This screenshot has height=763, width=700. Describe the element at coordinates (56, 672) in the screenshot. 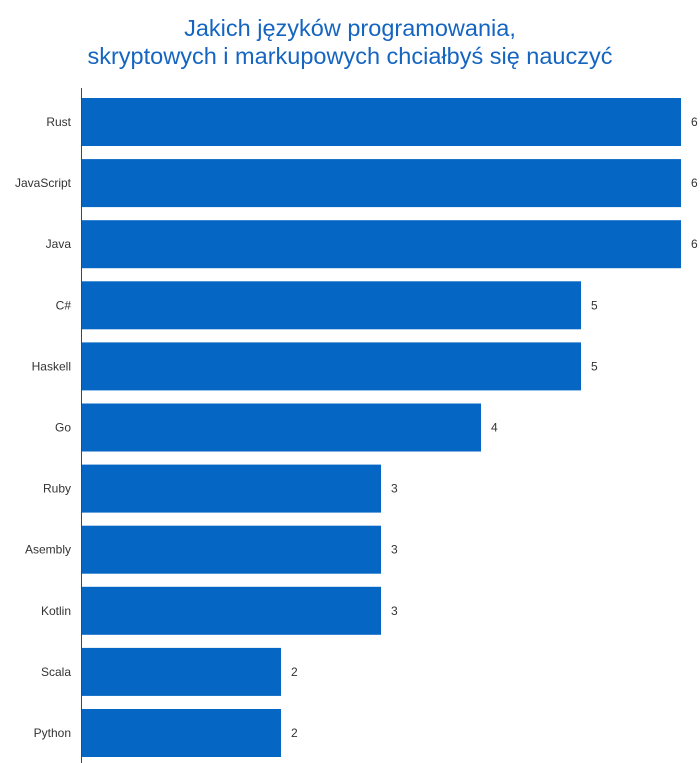

I see `category-label: Scala` at that location.